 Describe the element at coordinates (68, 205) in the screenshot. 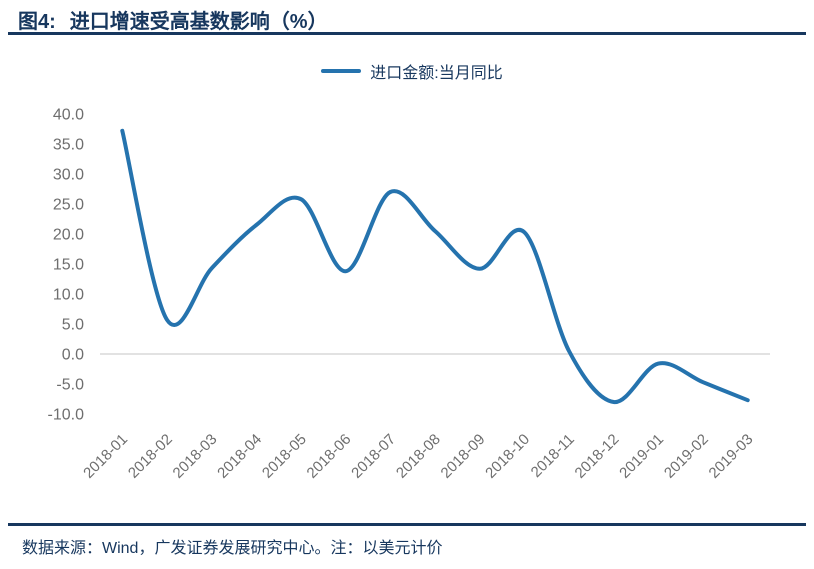

I see `y-tick-label: 25.0` at that location.